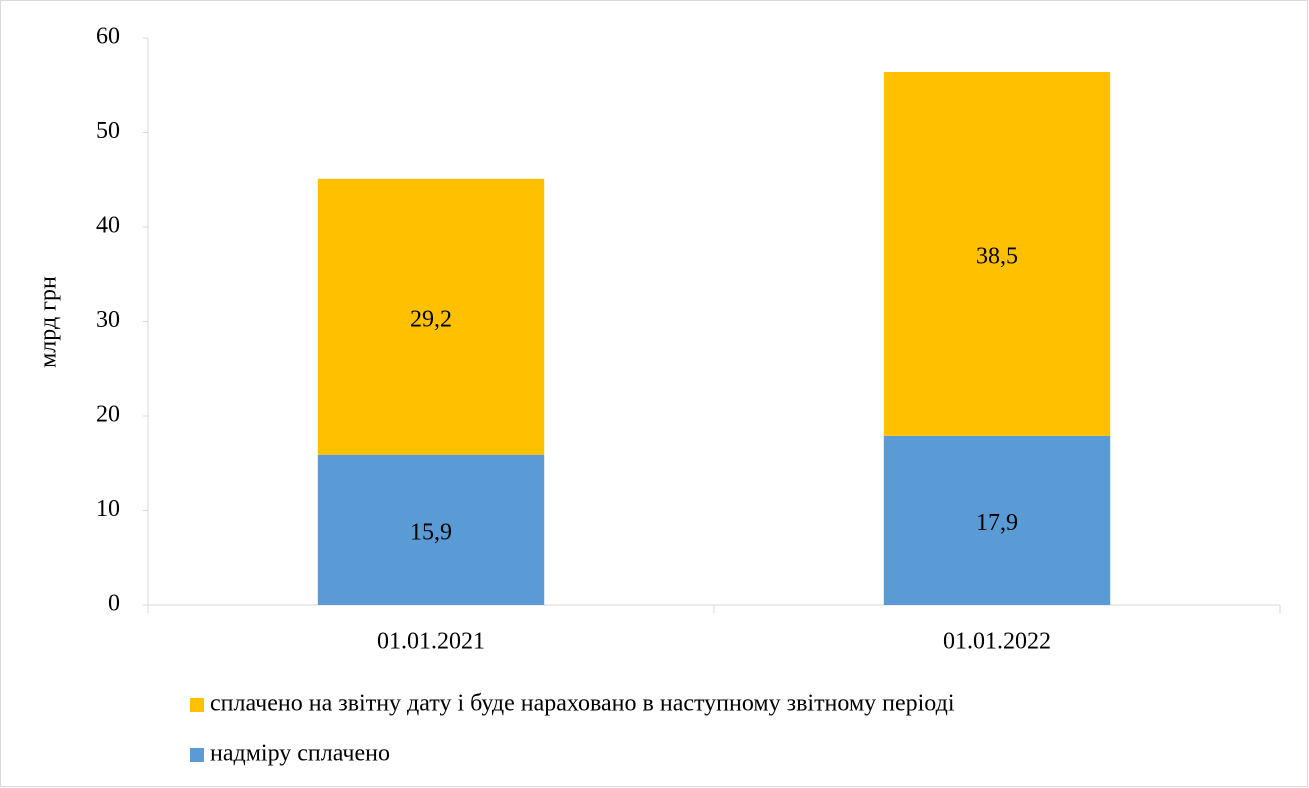 The image size is (1309, 788). Describe the element at coordinates (431, 319) in the screenshot. I see `data-label: 29,2` at that location.